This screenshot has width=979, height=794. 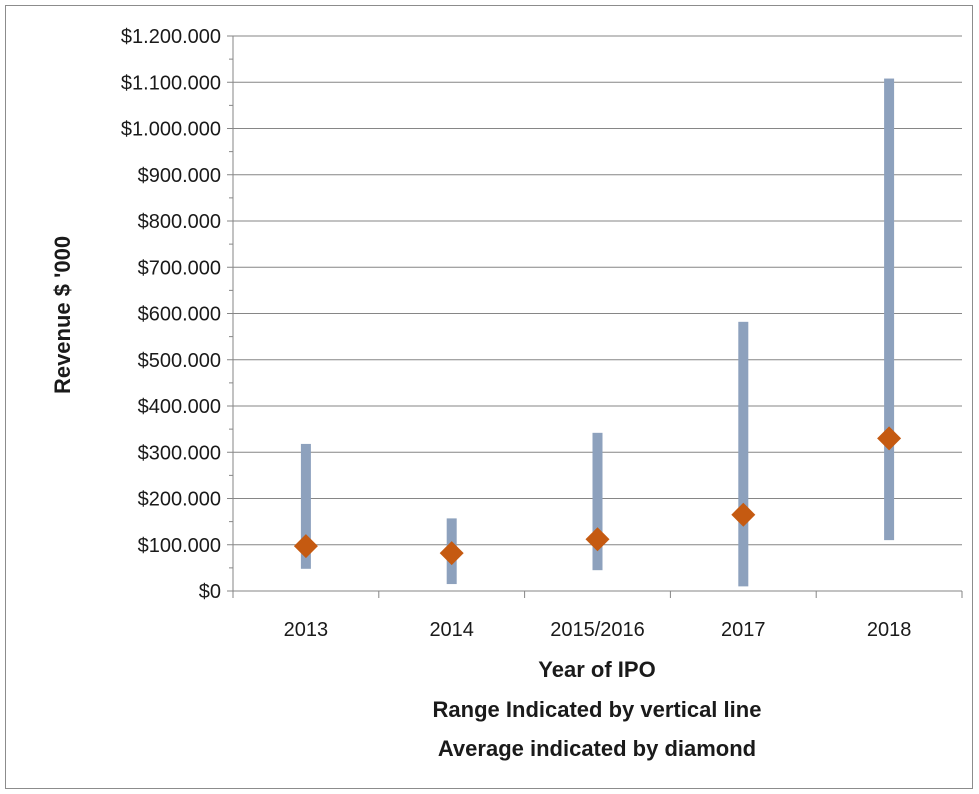 What do you see at coordinates (179, 222) in the screenshot?
I see `y-tick-label: $800.000` at bounding box center [179, 222].